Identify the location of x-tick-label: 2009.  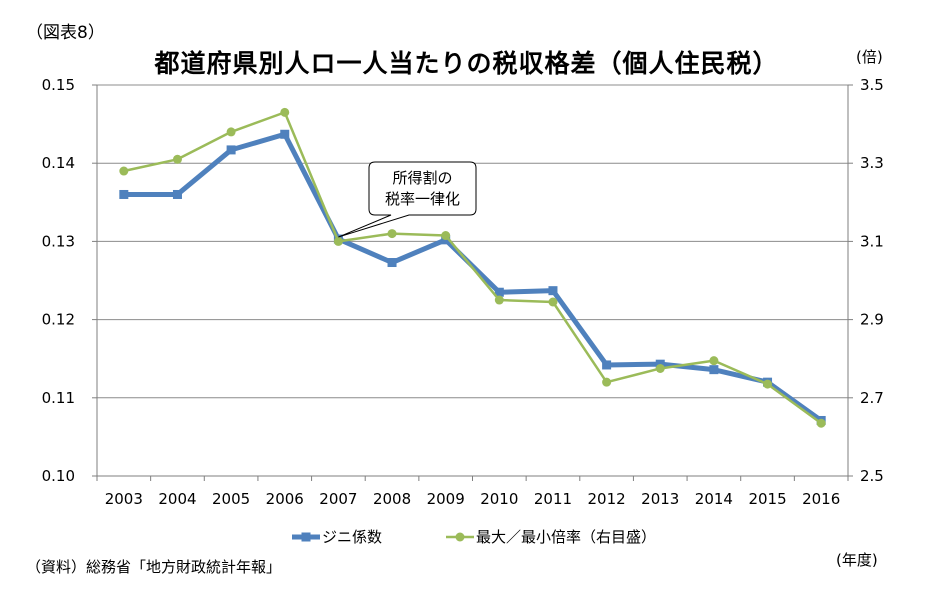
(446, 499).